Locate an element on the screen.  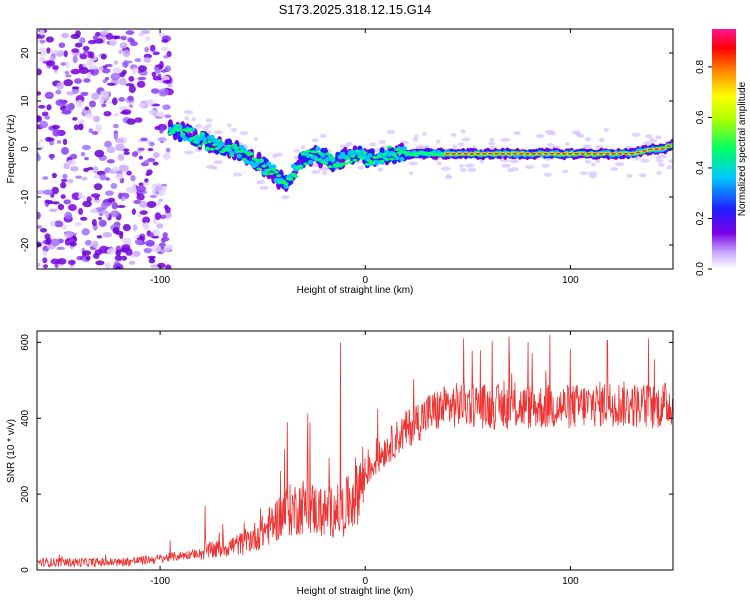
snr-y-label: SNR (10 * v/v) is located at coordinates (11, 451).